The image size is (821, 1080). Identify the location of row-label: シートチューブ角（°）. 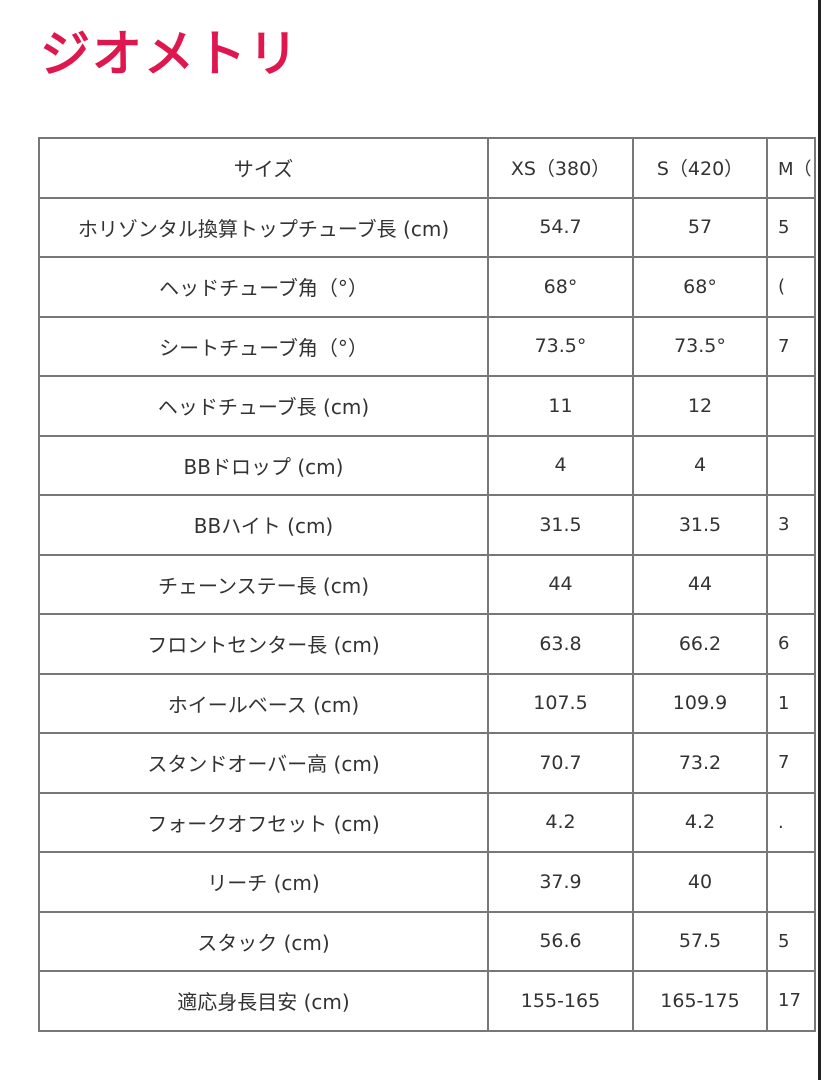
(263, 346).